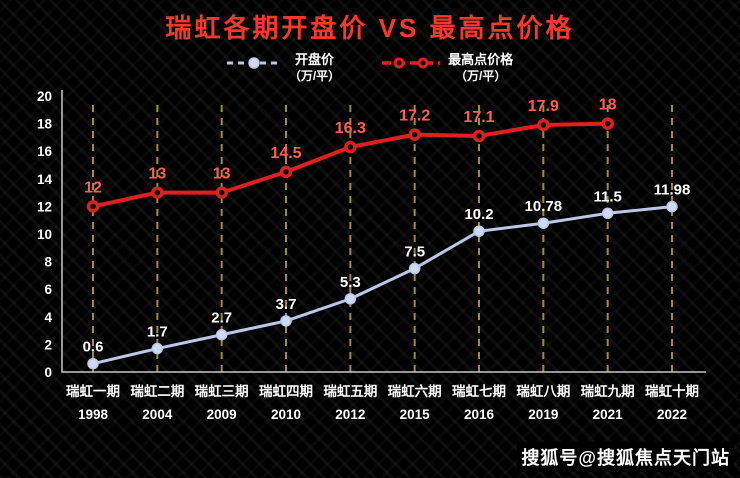  I want to click on data-label: 12, so click(93, 187).